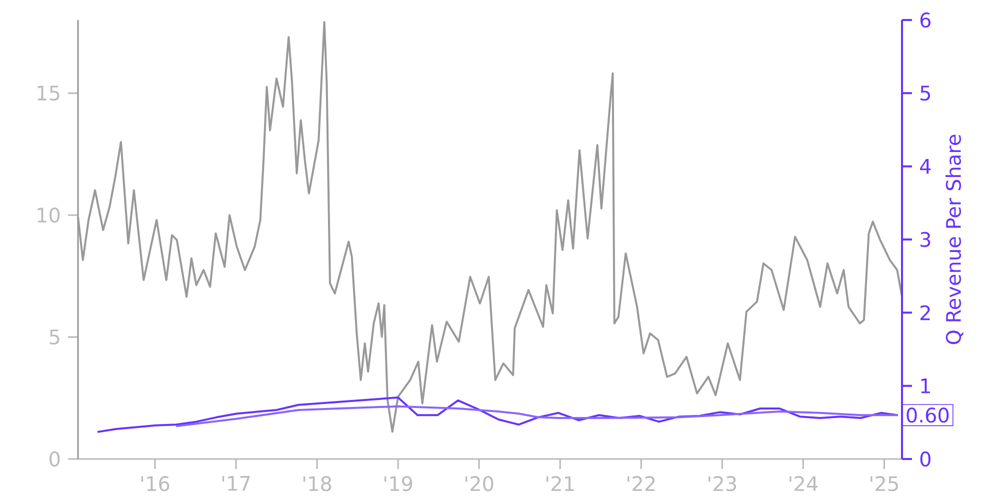 The height and width of the screenshot is (500, 1000). I want to click on y2-tick-label: 0, so click(925, 459).